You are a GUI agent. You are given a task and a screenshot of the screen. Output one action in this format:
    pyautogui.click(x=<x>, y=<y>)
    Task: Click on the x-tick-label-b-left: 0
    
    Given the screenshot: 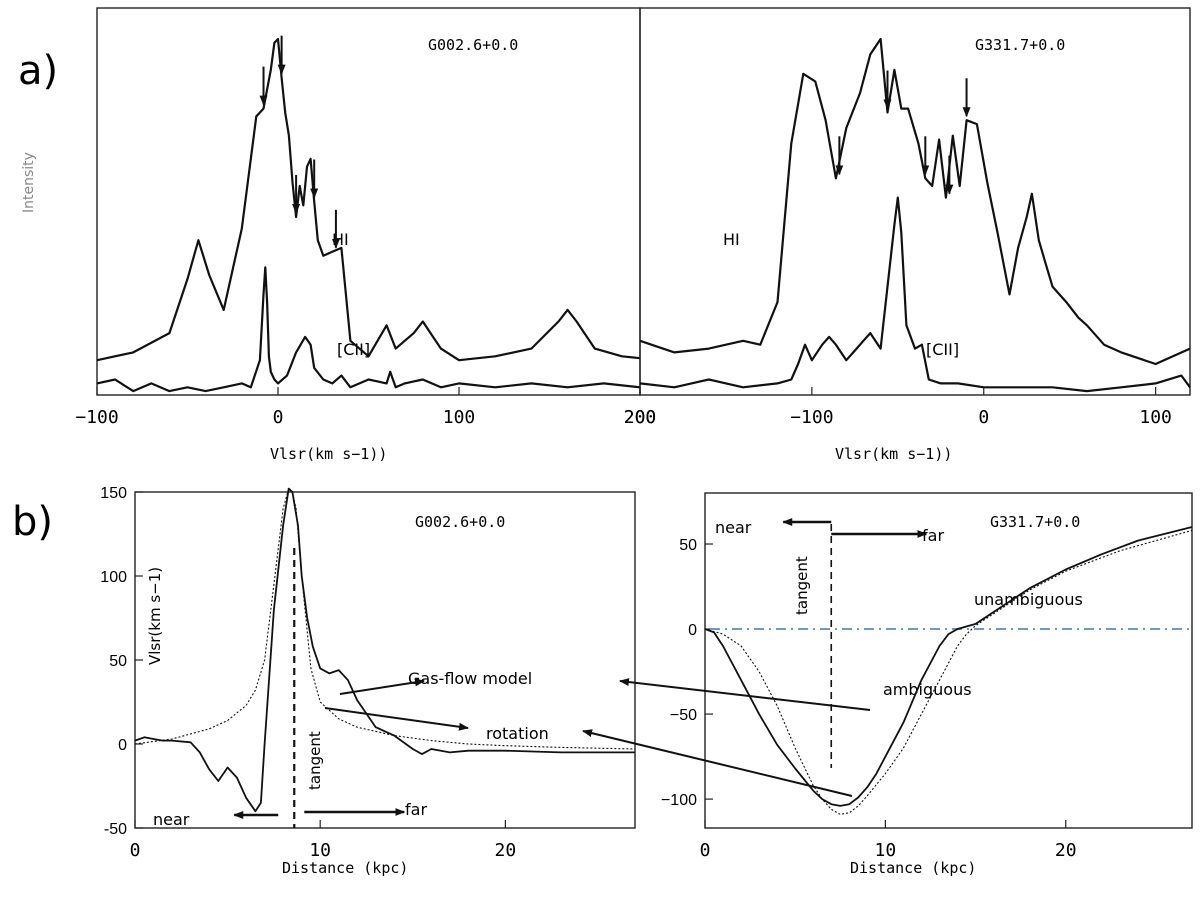 What is the action you would take?
    pyautogui.click(x=135, y=850)
    